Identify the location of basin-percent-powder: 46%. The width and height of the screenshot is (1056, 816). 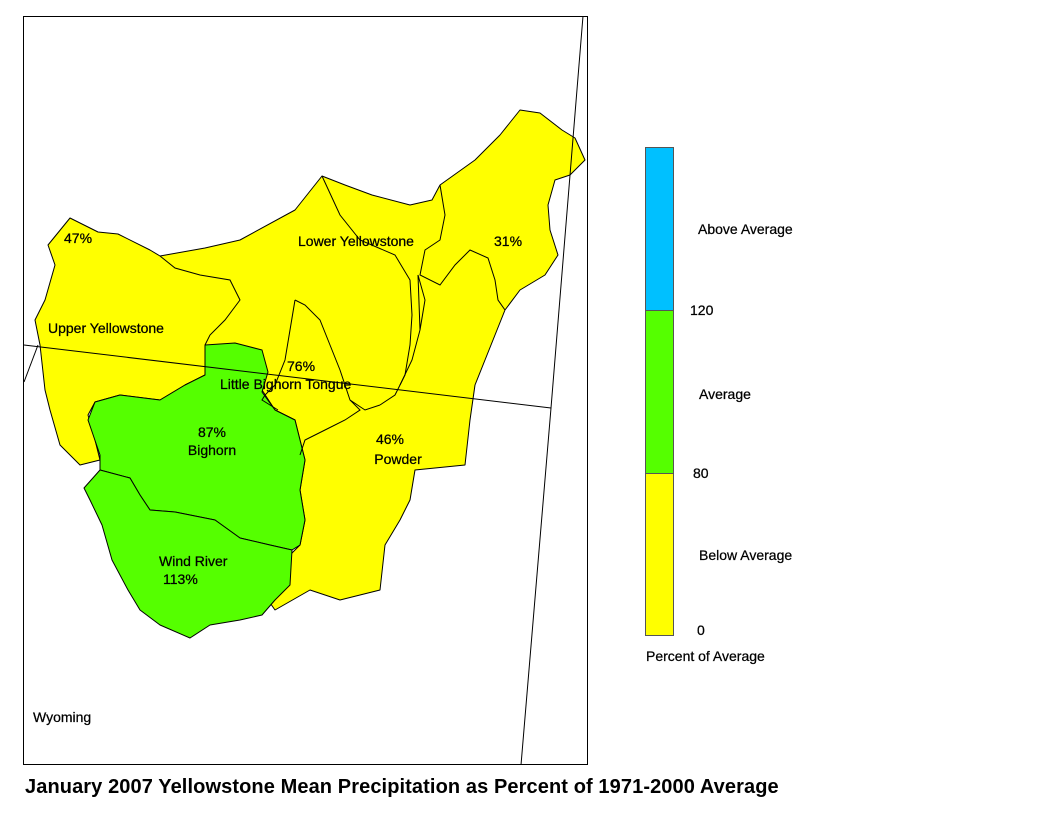
(390, 439).